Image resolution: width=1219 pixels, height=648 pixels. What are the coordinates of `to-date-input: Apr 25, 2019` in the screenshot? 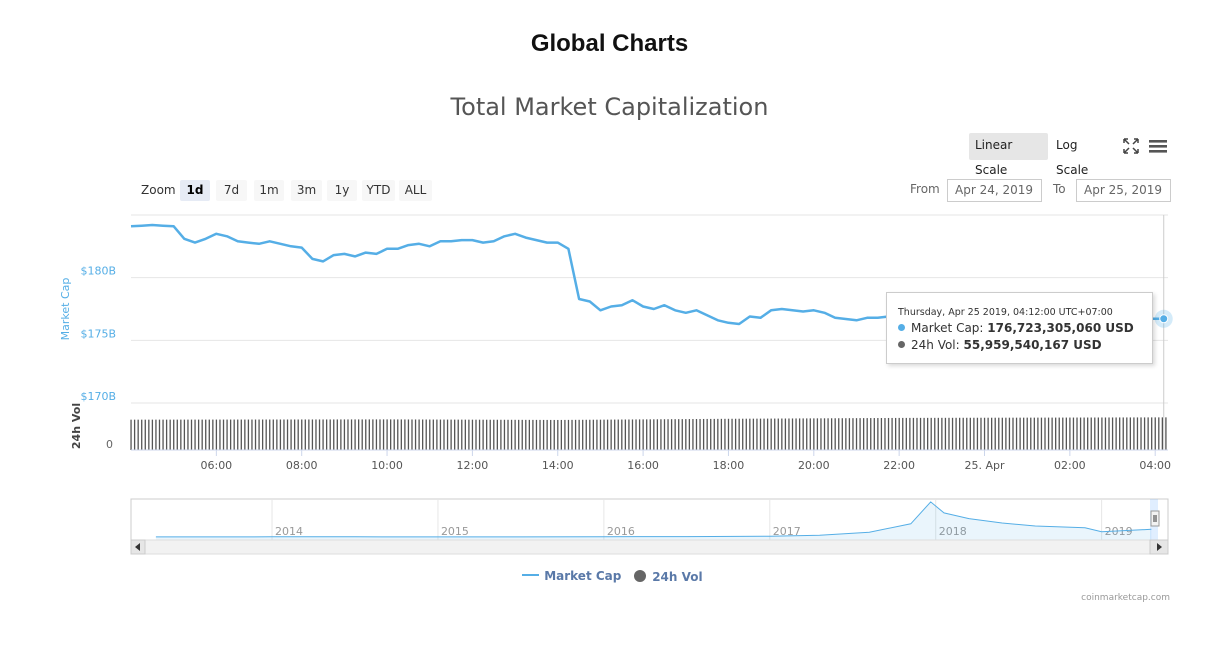 It's located at (1123, 190).